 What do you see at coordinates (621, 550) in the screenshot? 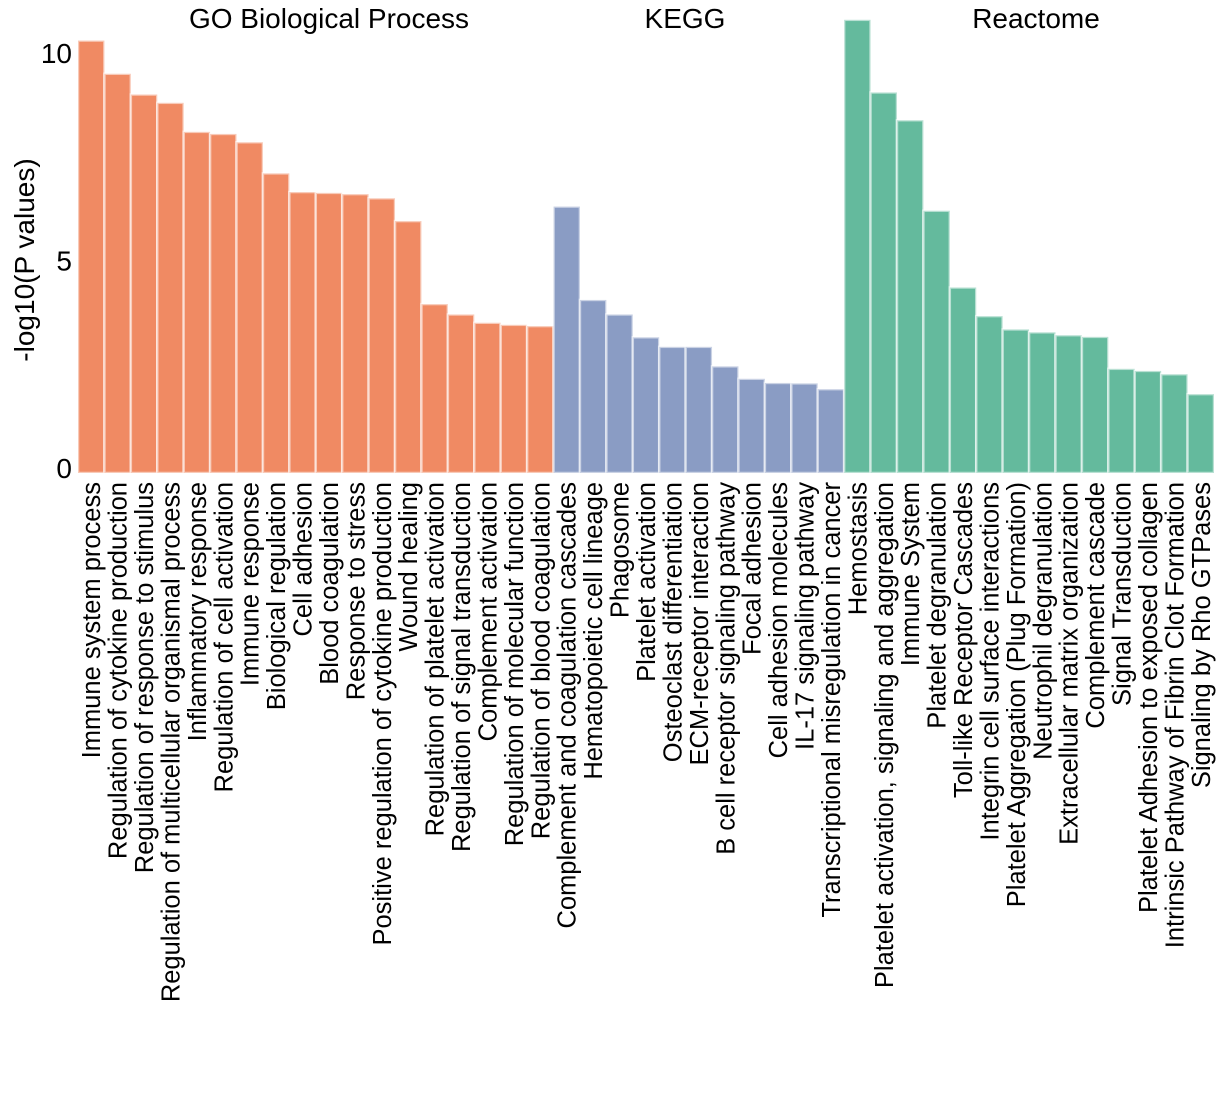
I see `x-tick-label: Phagosome` at bounding box center [621, 550].